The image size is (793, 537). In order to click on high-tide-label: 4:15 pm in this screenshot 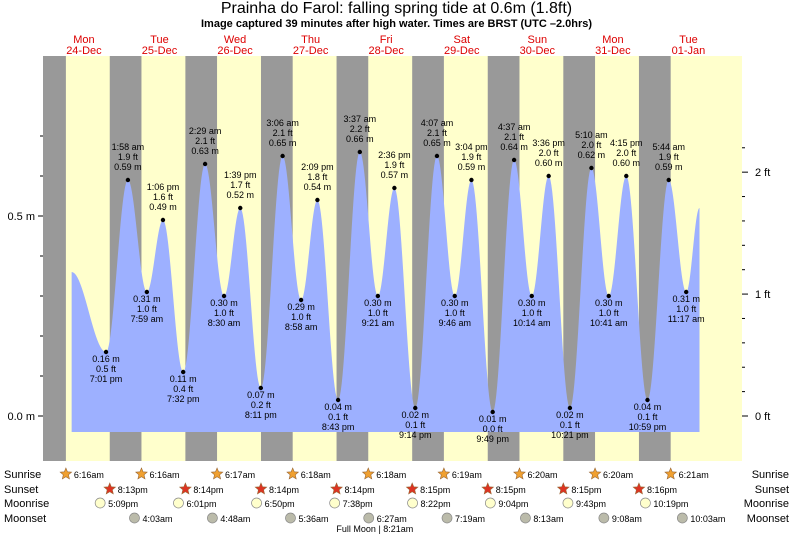, I will do `click(626, 143)`.